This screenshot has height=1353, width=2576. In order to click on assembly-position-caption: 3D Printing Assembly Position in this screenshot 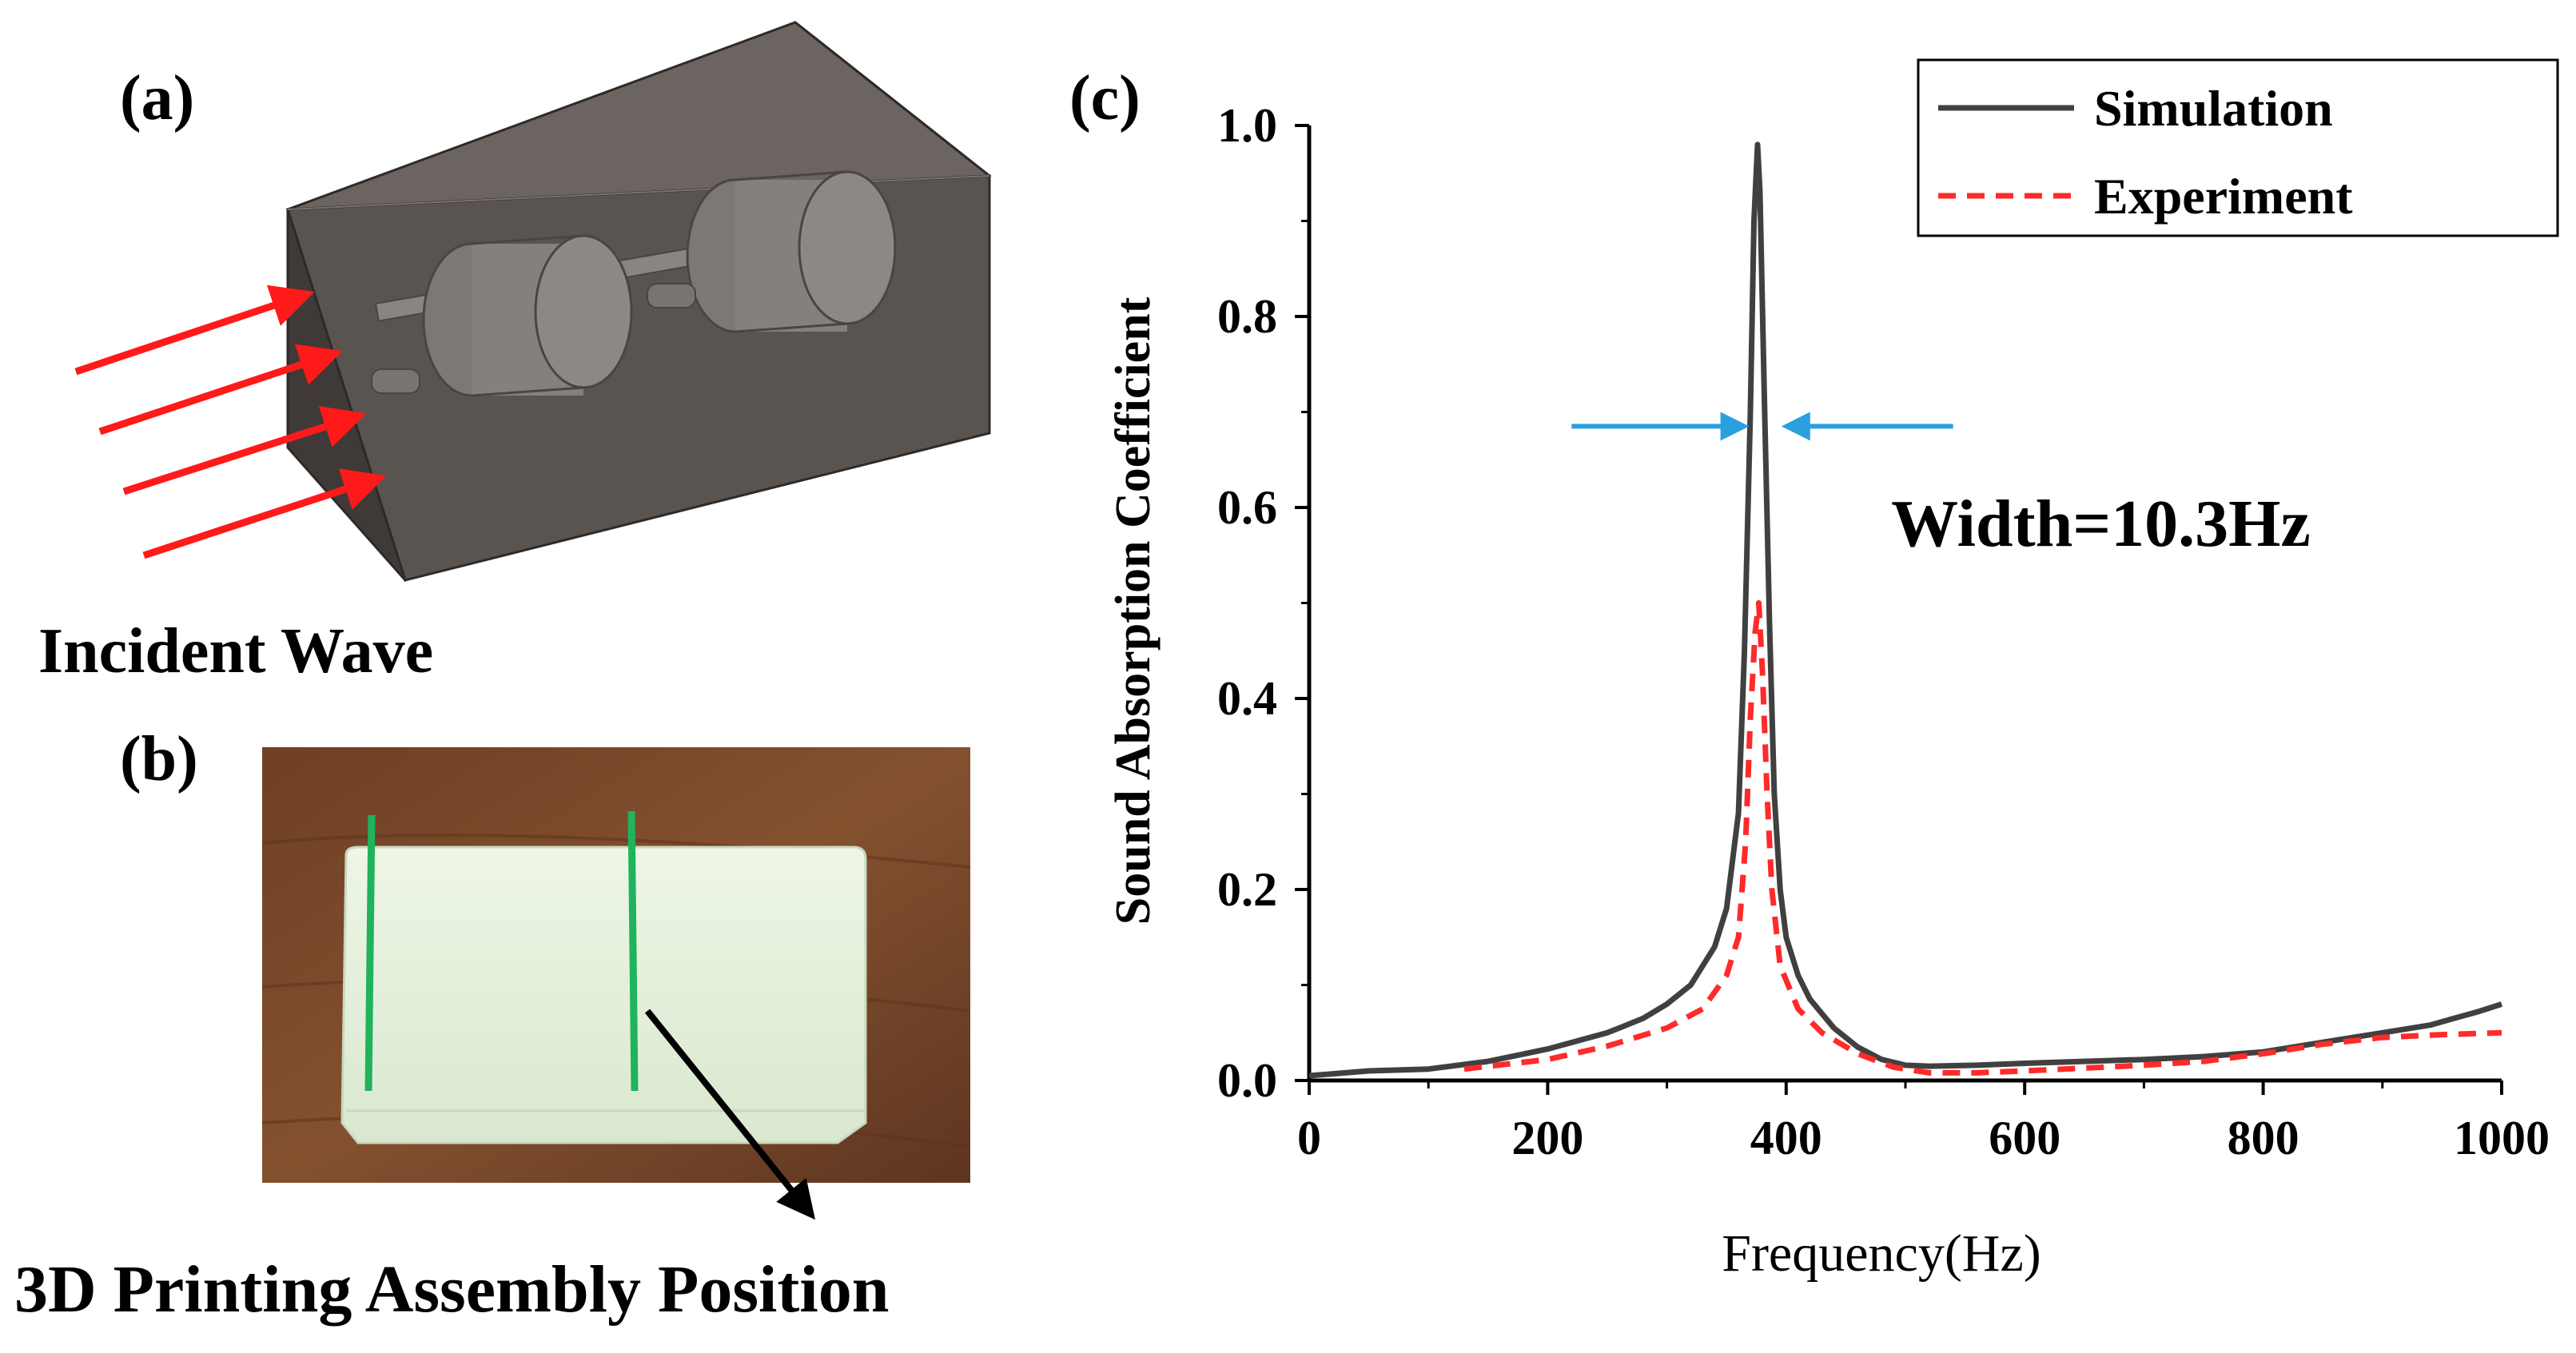, I will do `click(452, 1289)`.